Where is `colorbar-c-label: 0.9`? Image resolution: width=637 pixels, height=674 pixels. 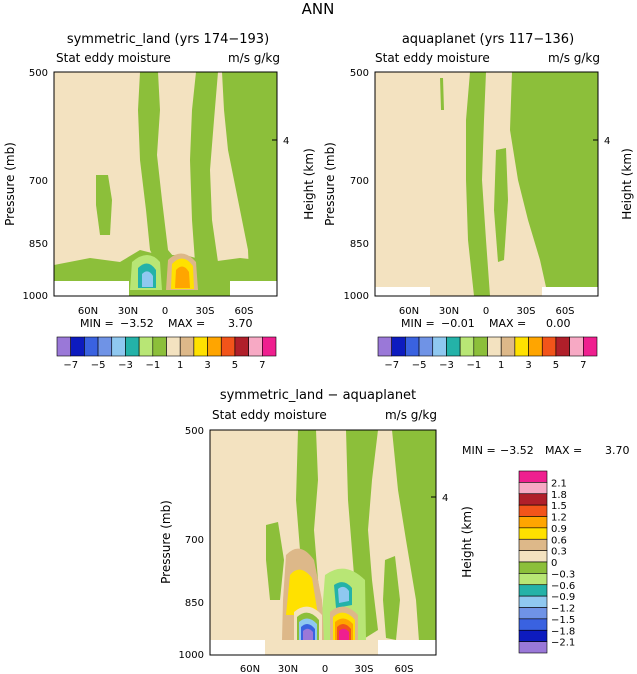
colorbar-c-label: 0.9 is located at coordinates (559, 529).